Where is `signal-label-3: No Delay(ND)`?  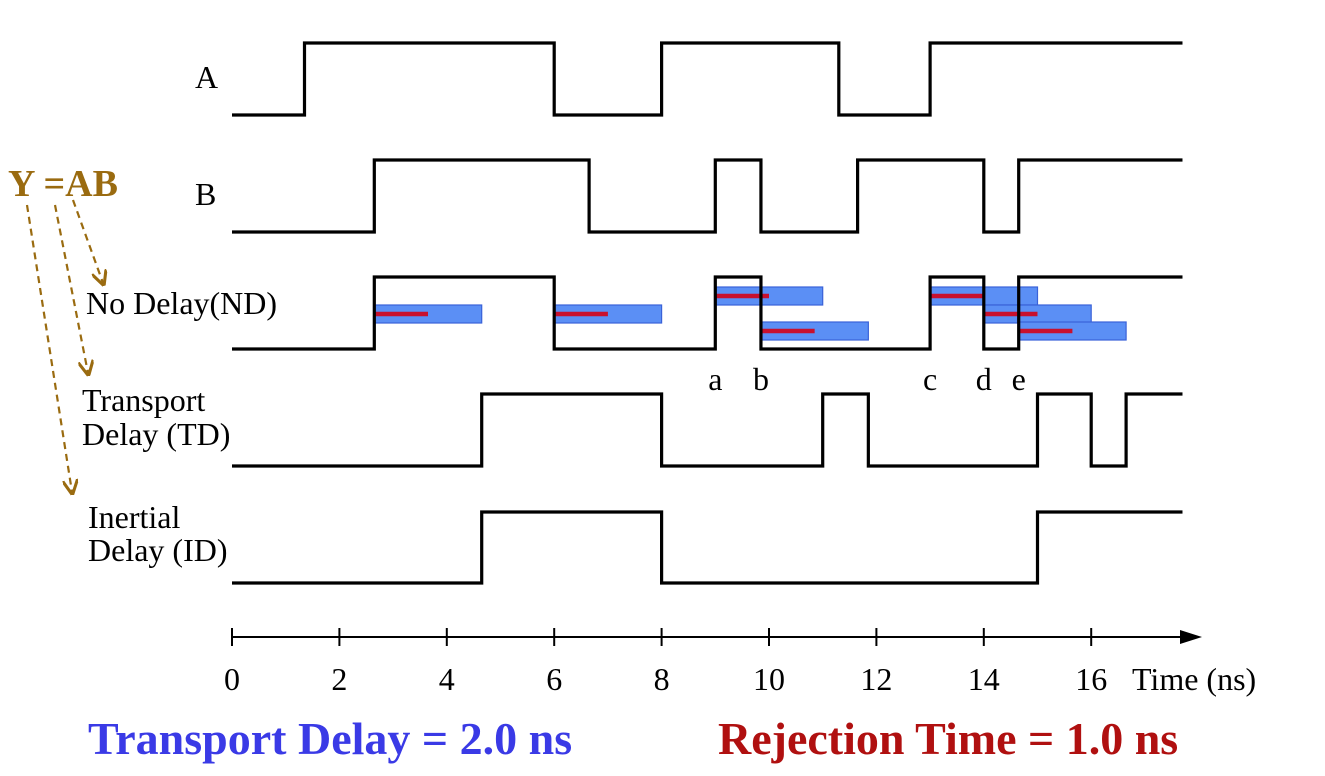 signal-label-3: No Delay(ND) is located at coordinates (181, 303).